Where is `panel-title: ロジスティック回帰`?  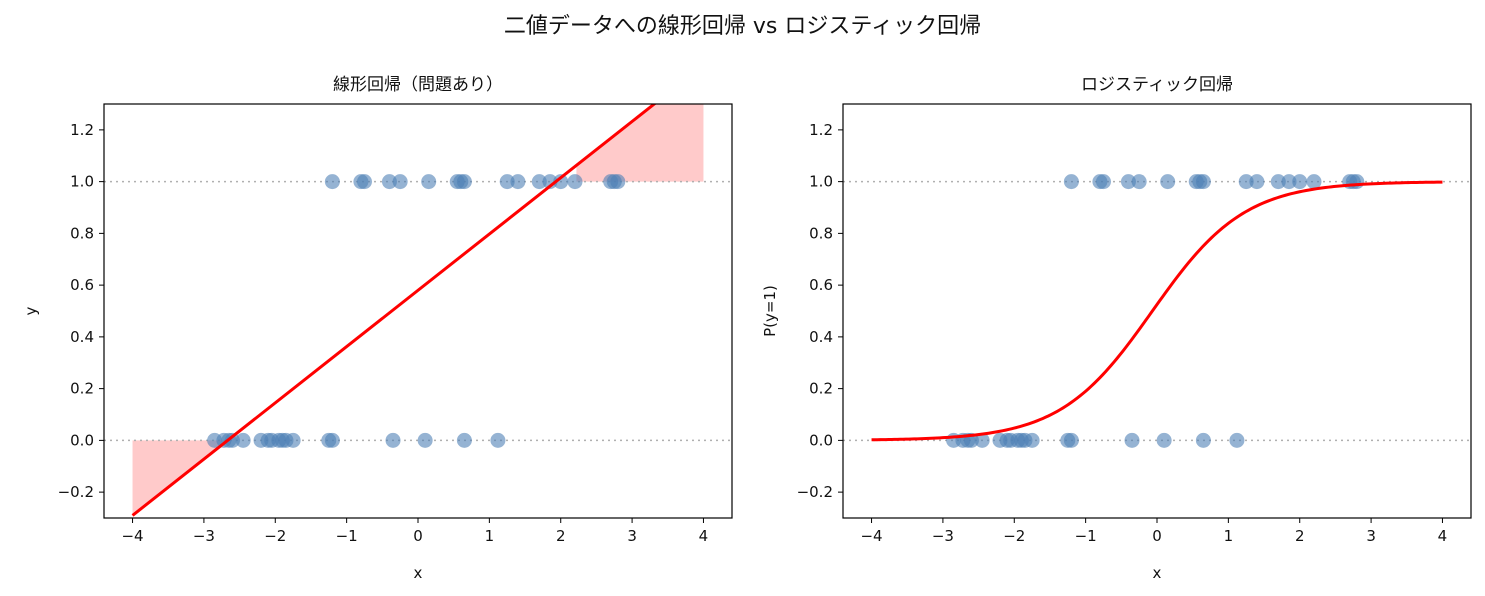 panel-title: ロジスティック回帰 is located at coordinates (1157, 85).